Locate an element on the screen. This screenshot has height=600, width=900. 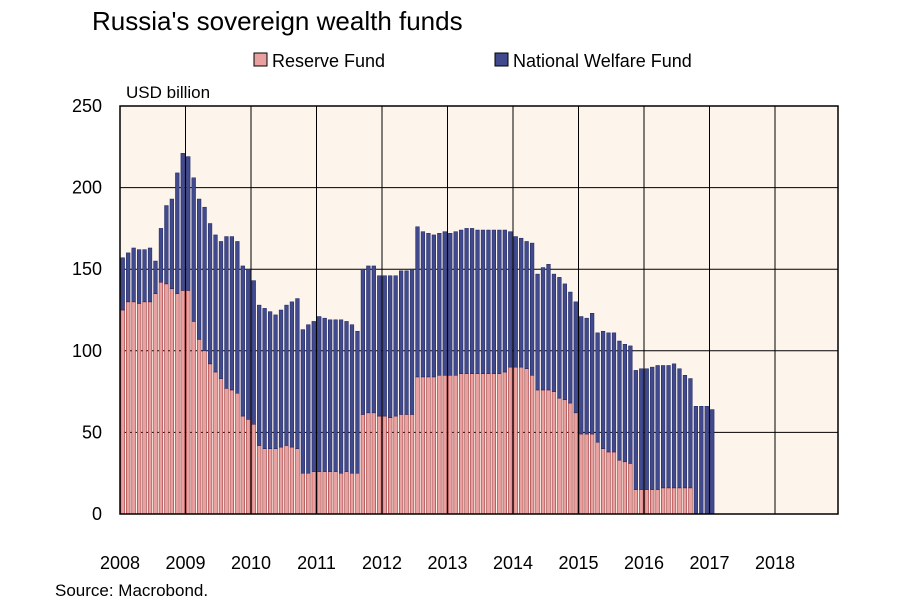
x-tick-label: 2009 is located at coordinates (185, 563).